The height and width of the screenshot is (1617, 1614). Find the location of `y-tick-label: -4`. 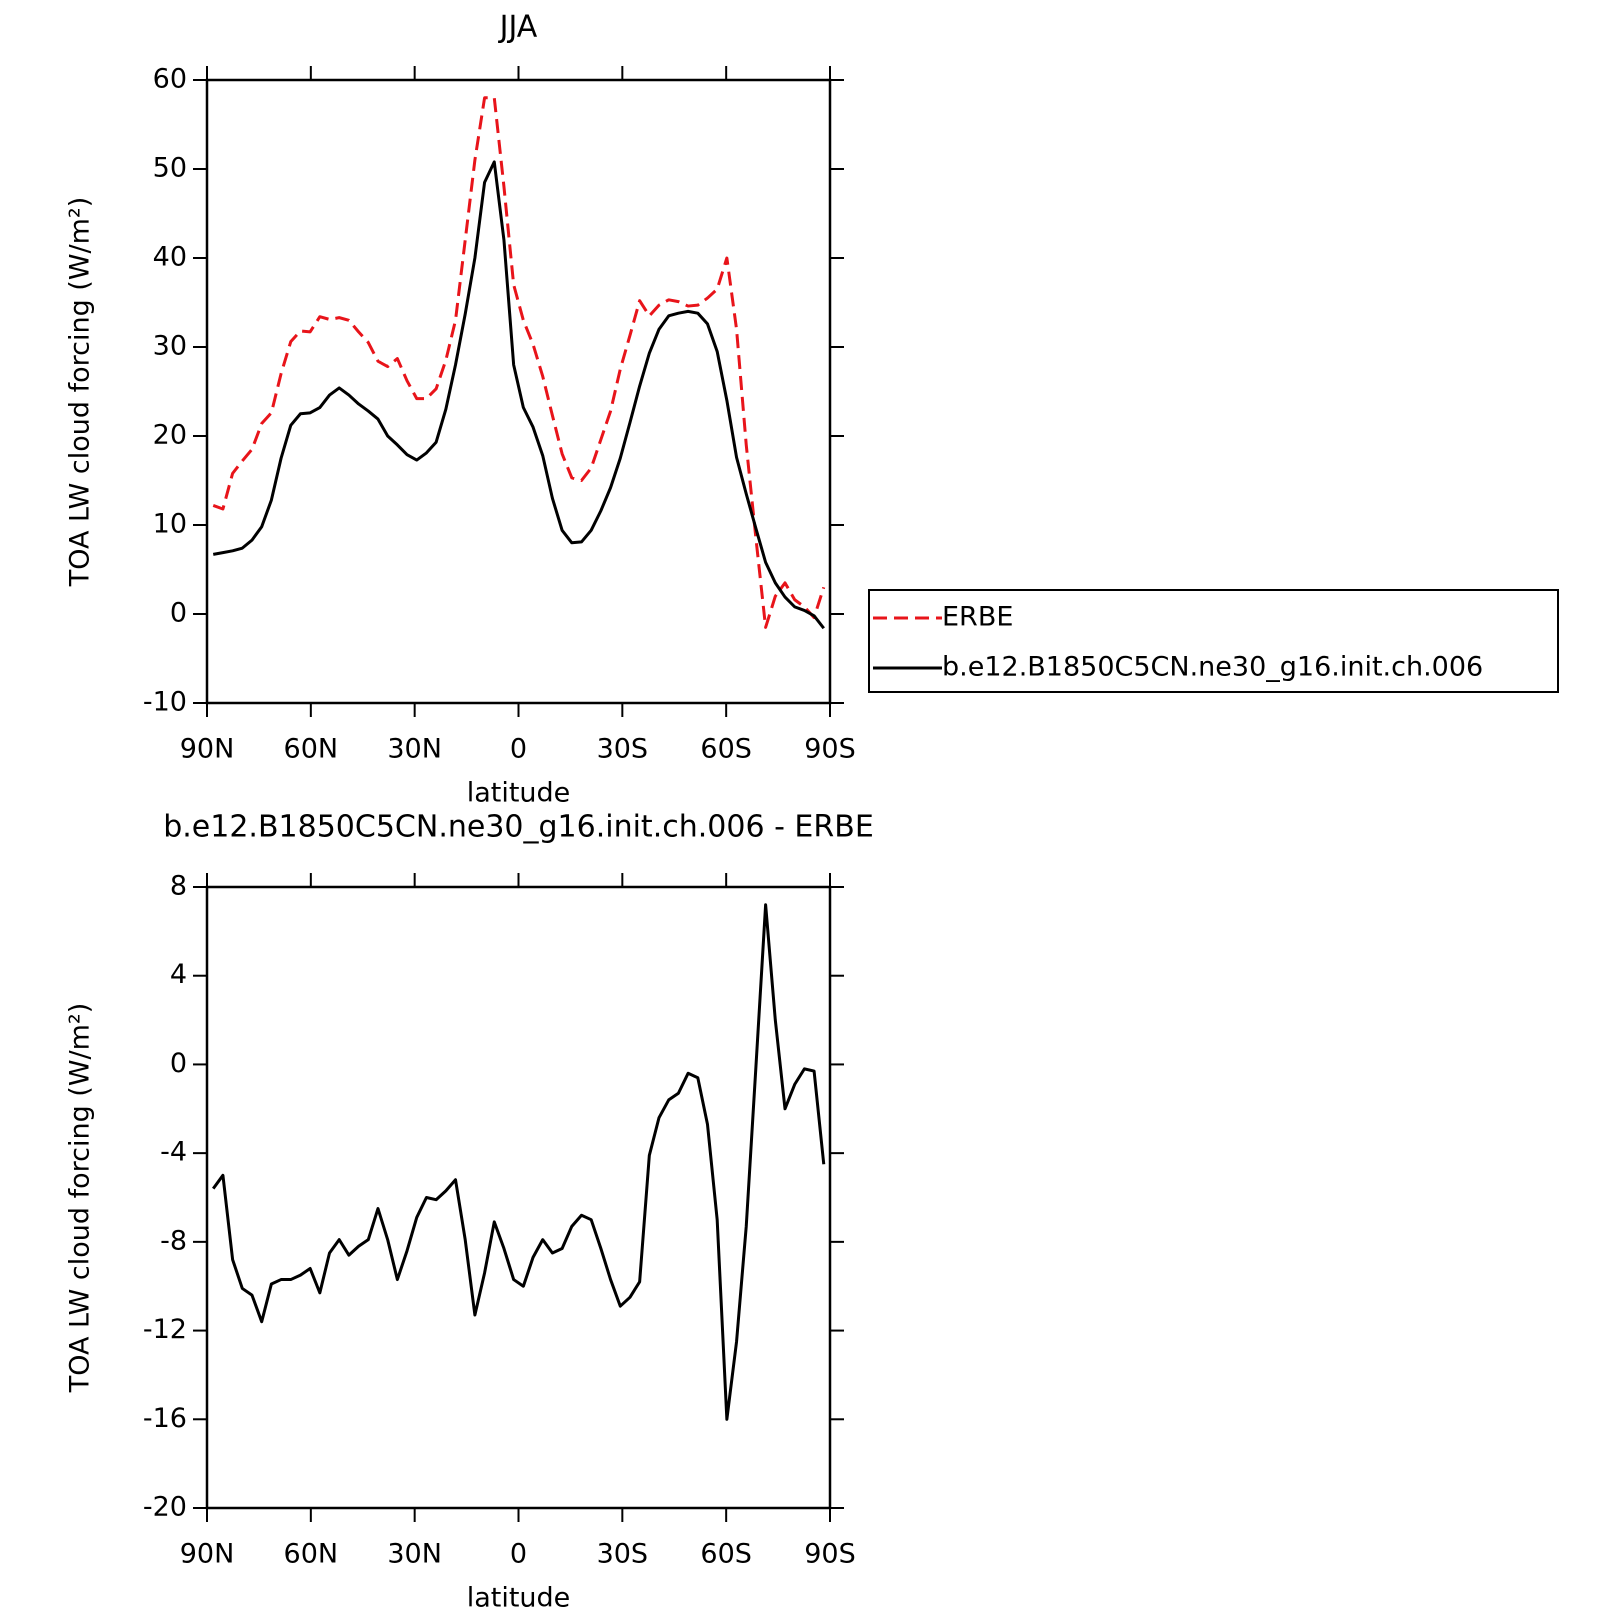

y-tick-label: -4 is located at coordinates (173, 1152).